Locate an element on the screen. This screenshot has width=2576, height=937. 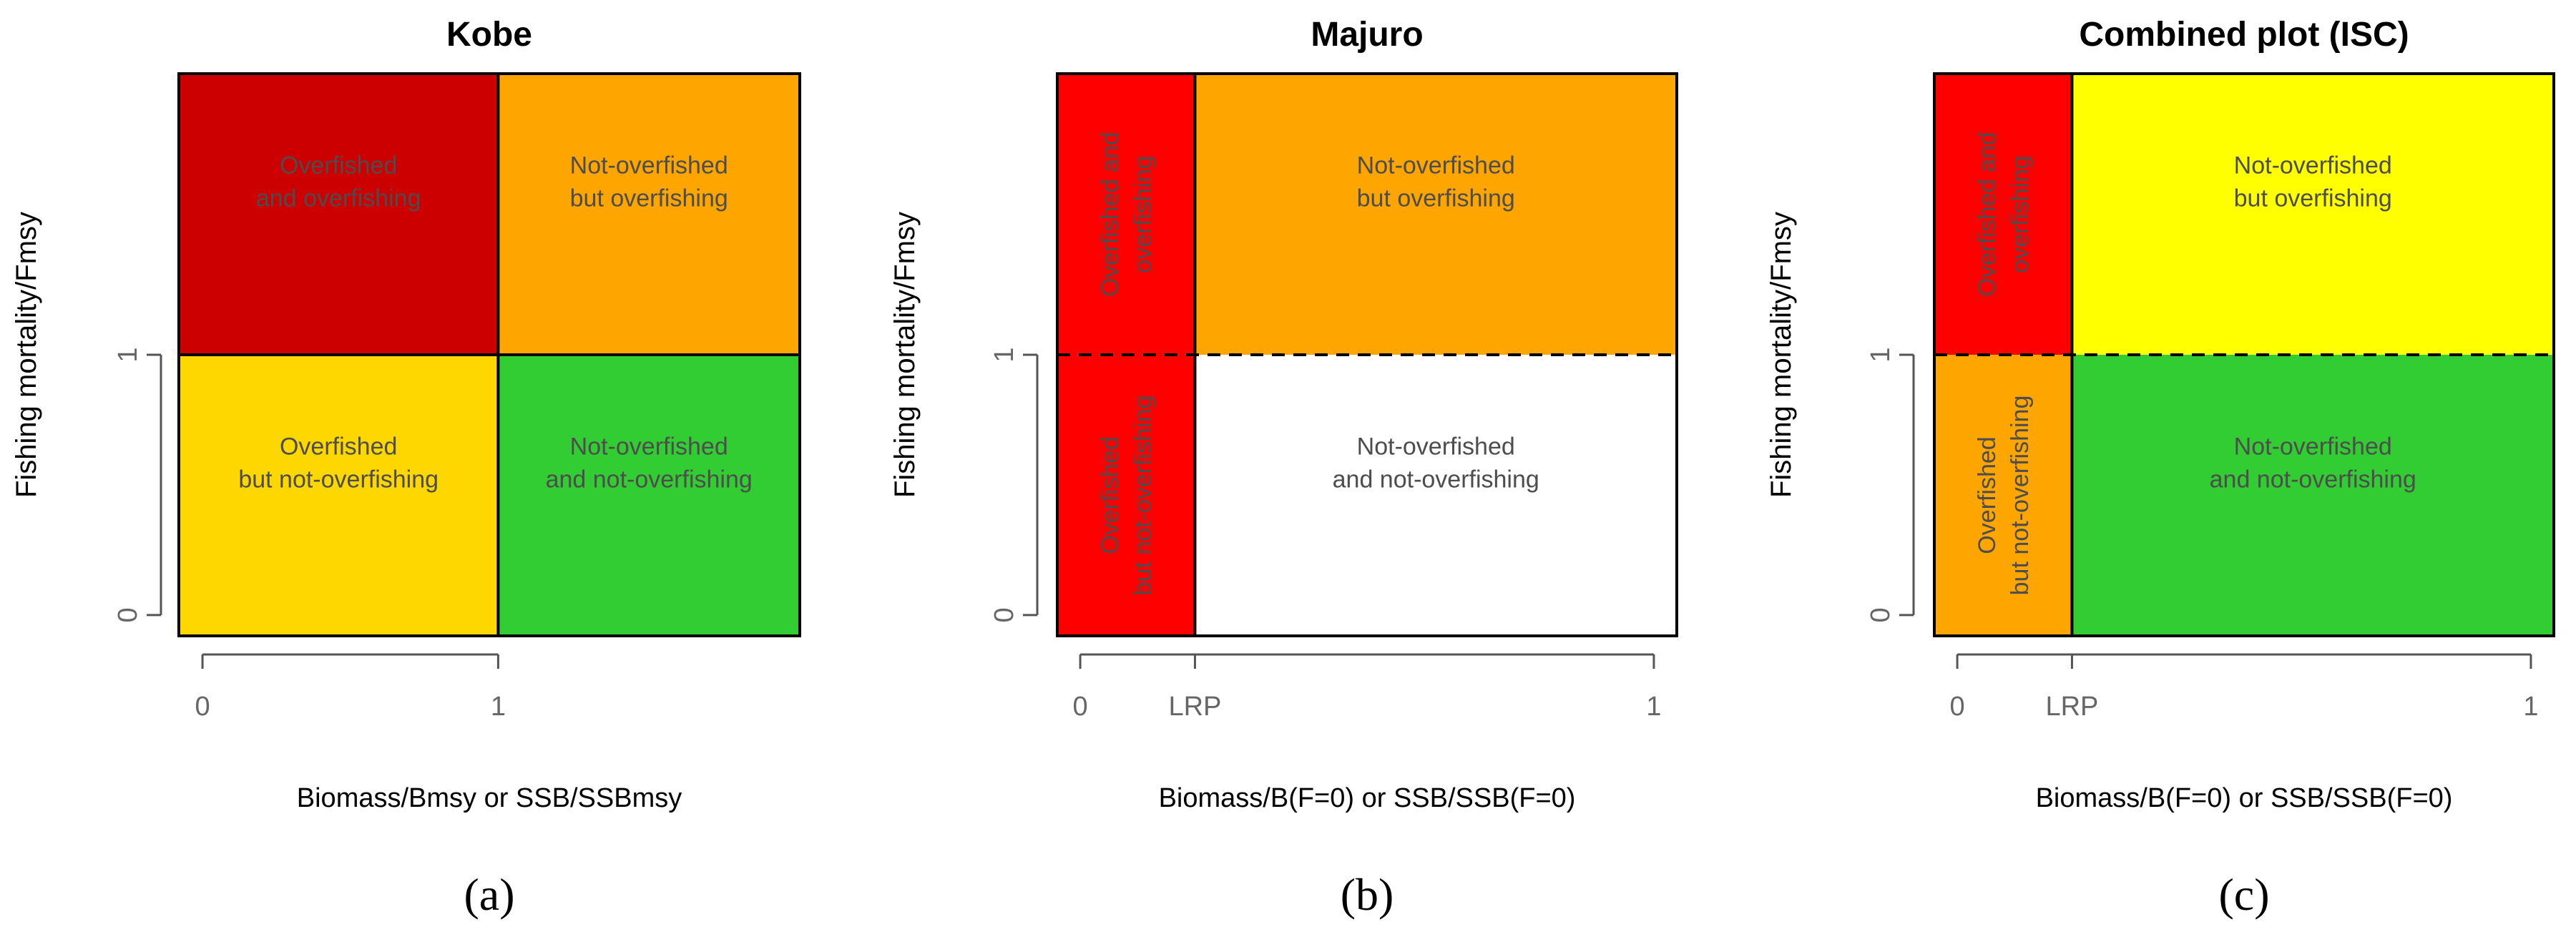
chart-title: Majuro is located at coordinates (1367, 35).